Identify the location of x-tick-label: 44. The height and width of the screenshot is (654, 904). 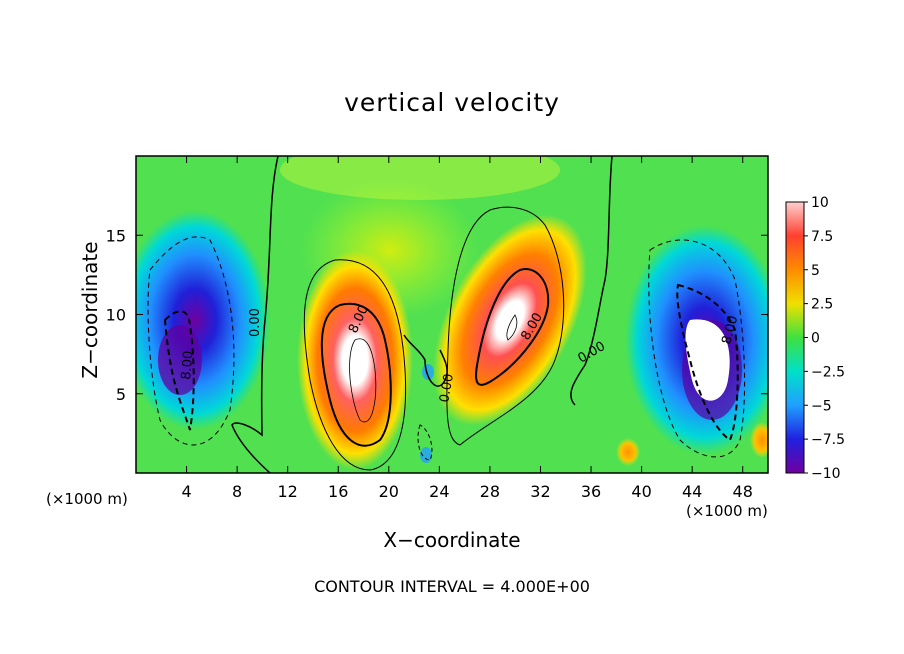
(692, 491).